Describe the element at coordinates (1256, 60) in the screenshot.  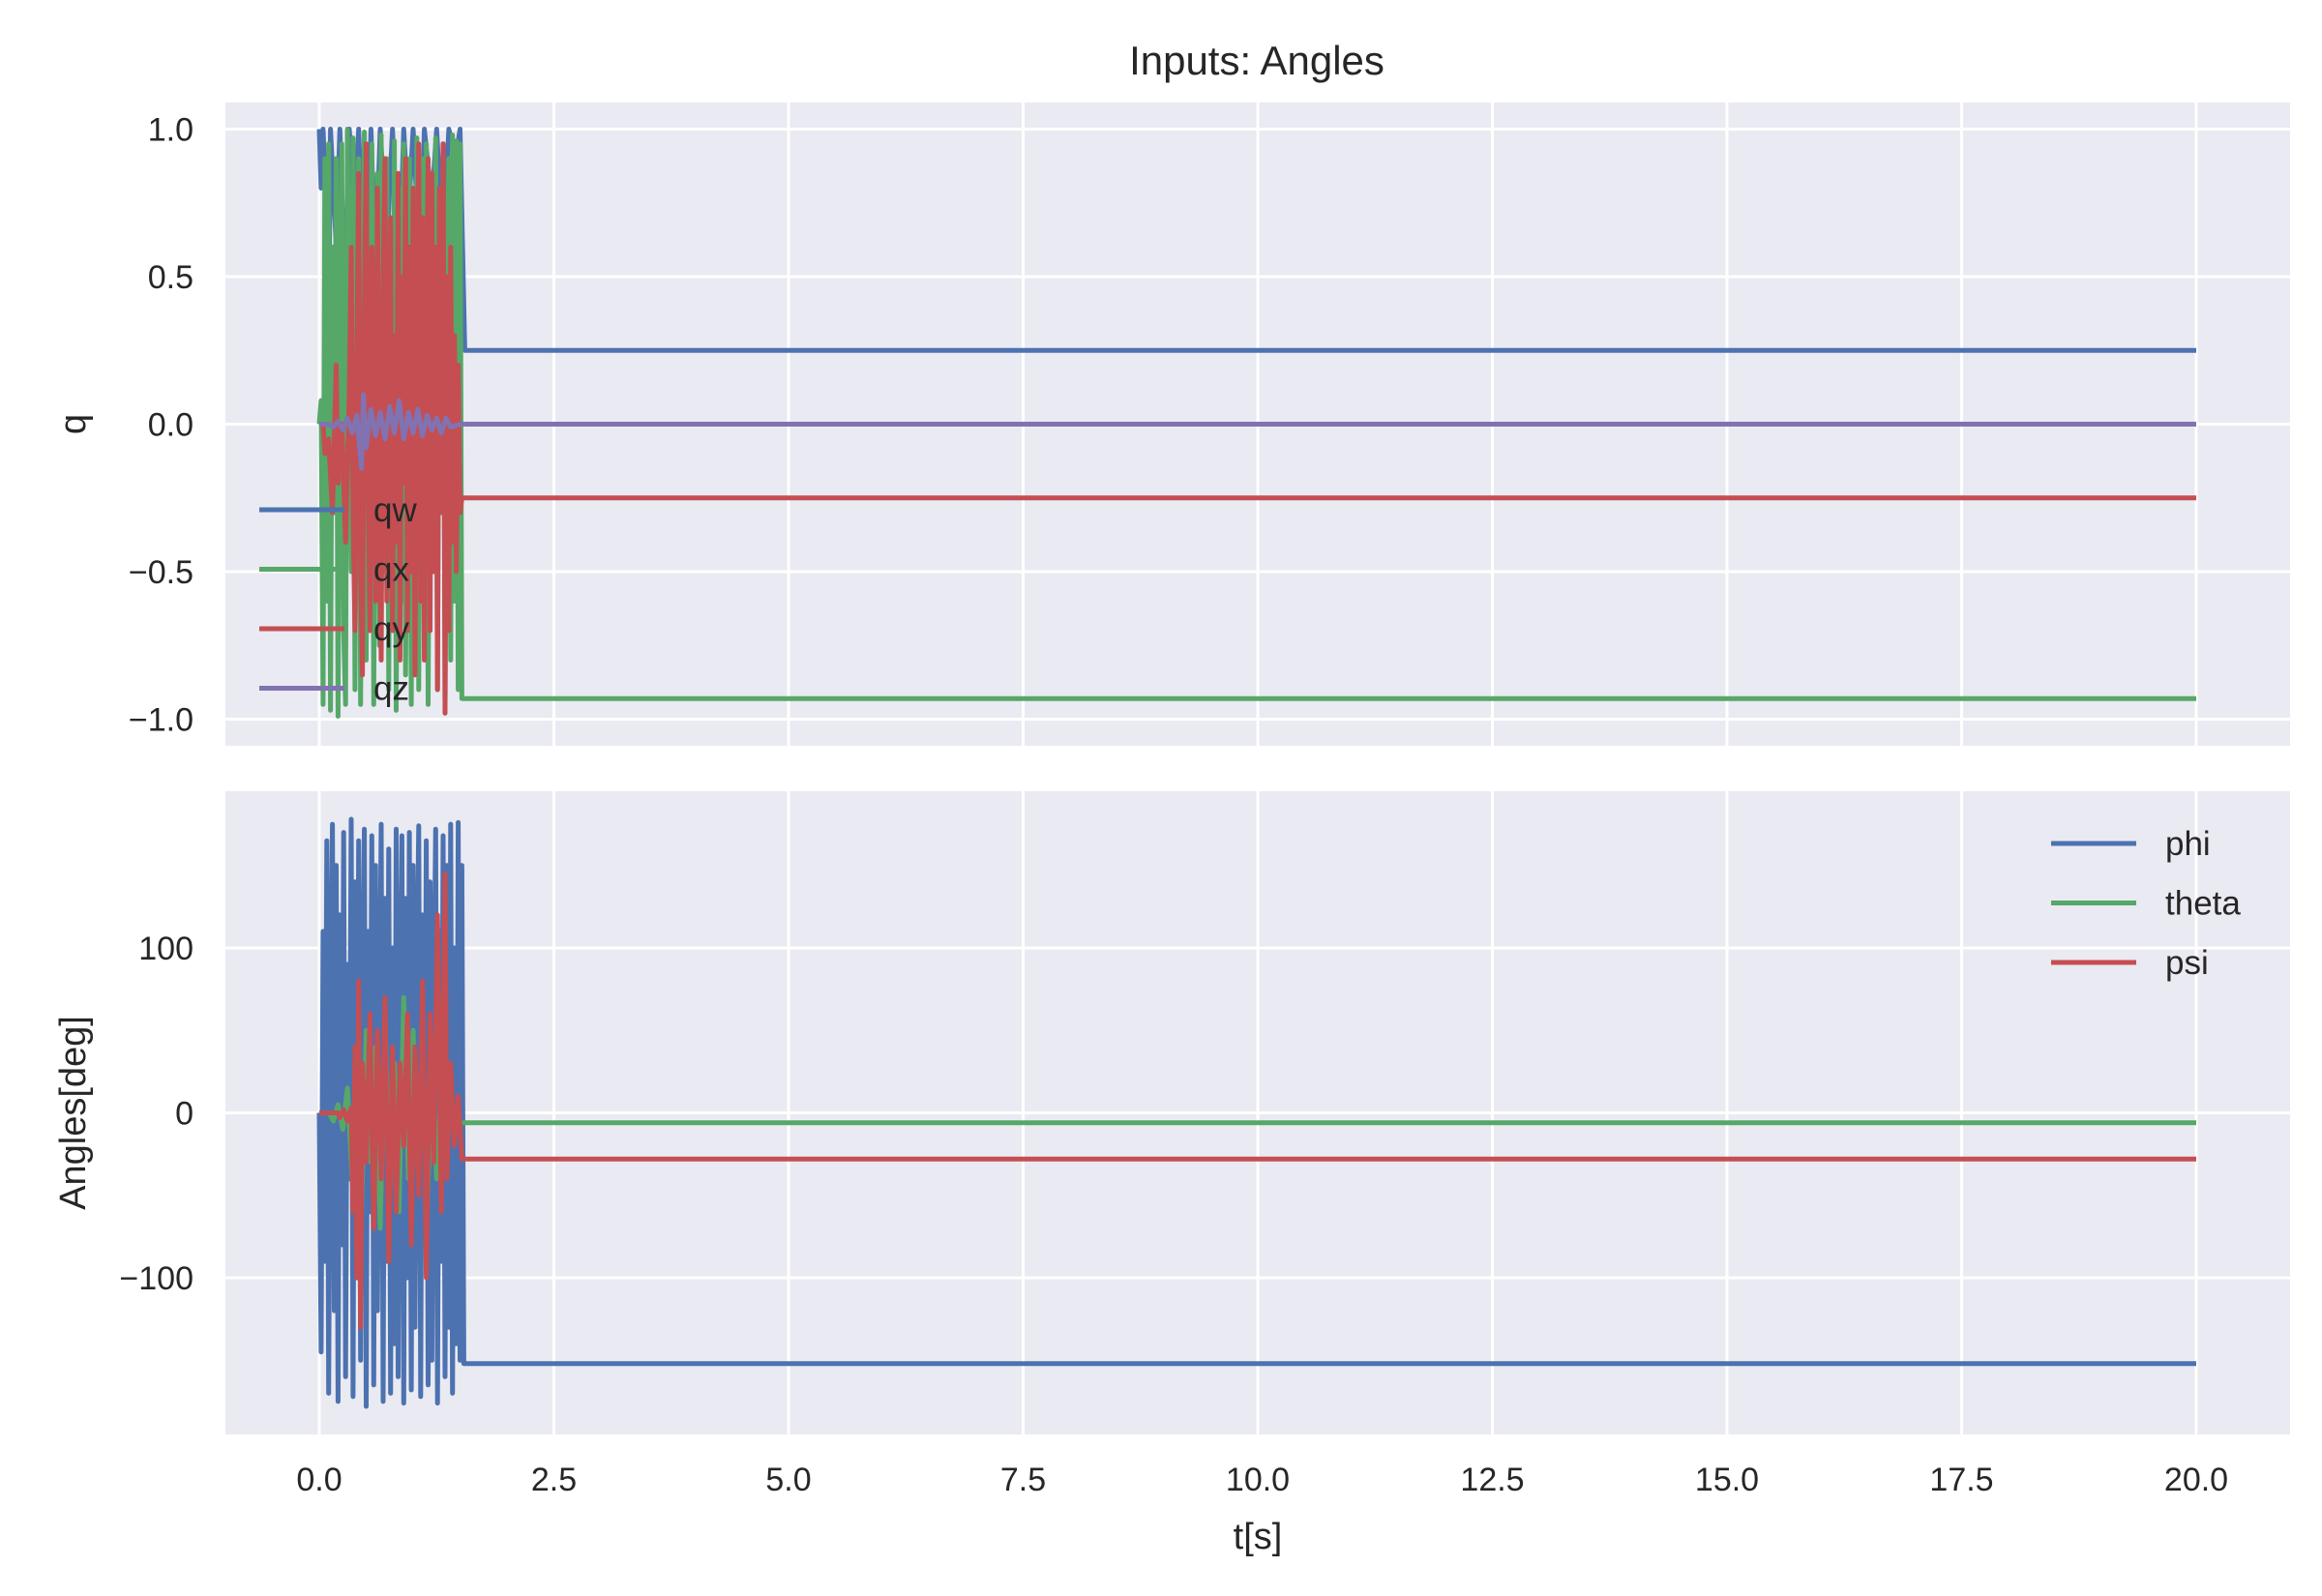
I see `figure-title: Inputs: Angles` at that location.